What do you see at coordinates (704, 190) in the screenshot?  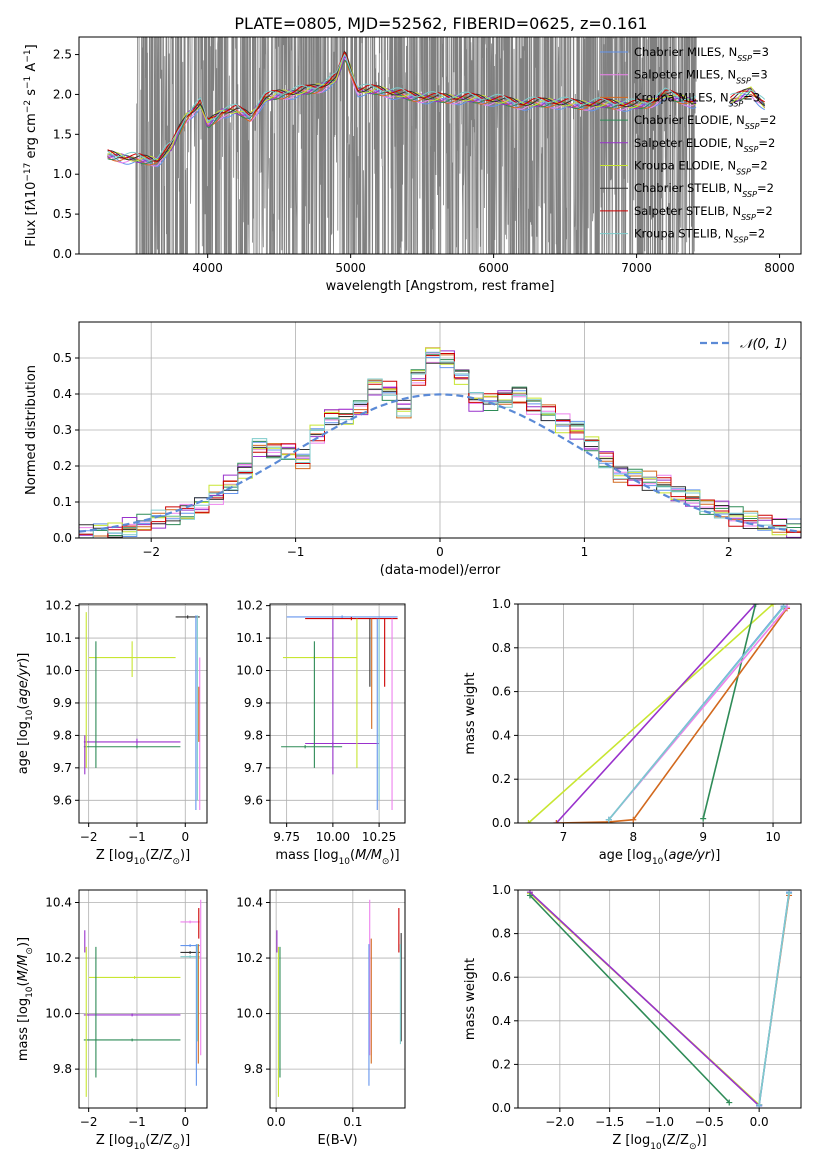 I see `legend-entry: Chabrier STELIB, NSSP=2` at bounding box center [704, 190].